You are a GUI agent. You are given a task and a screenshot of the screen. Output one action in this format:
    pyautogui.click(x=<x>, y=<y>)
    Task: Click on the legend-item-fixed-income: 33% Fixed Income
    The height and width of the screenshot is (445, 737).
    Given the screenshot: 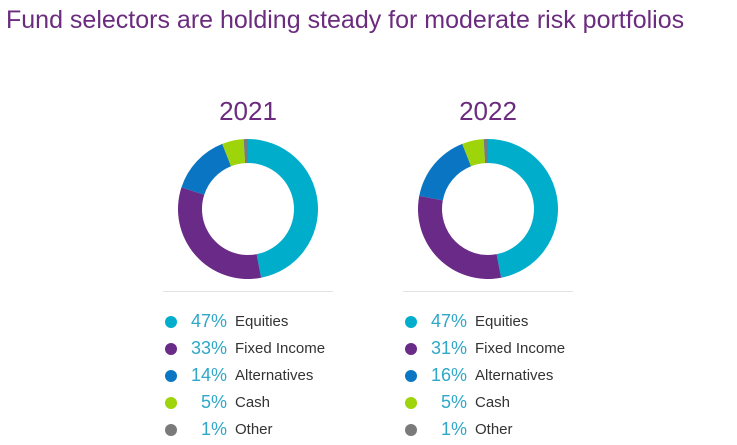 What is the action you would take?
    pyautogui.click(x=260, y=350)
    